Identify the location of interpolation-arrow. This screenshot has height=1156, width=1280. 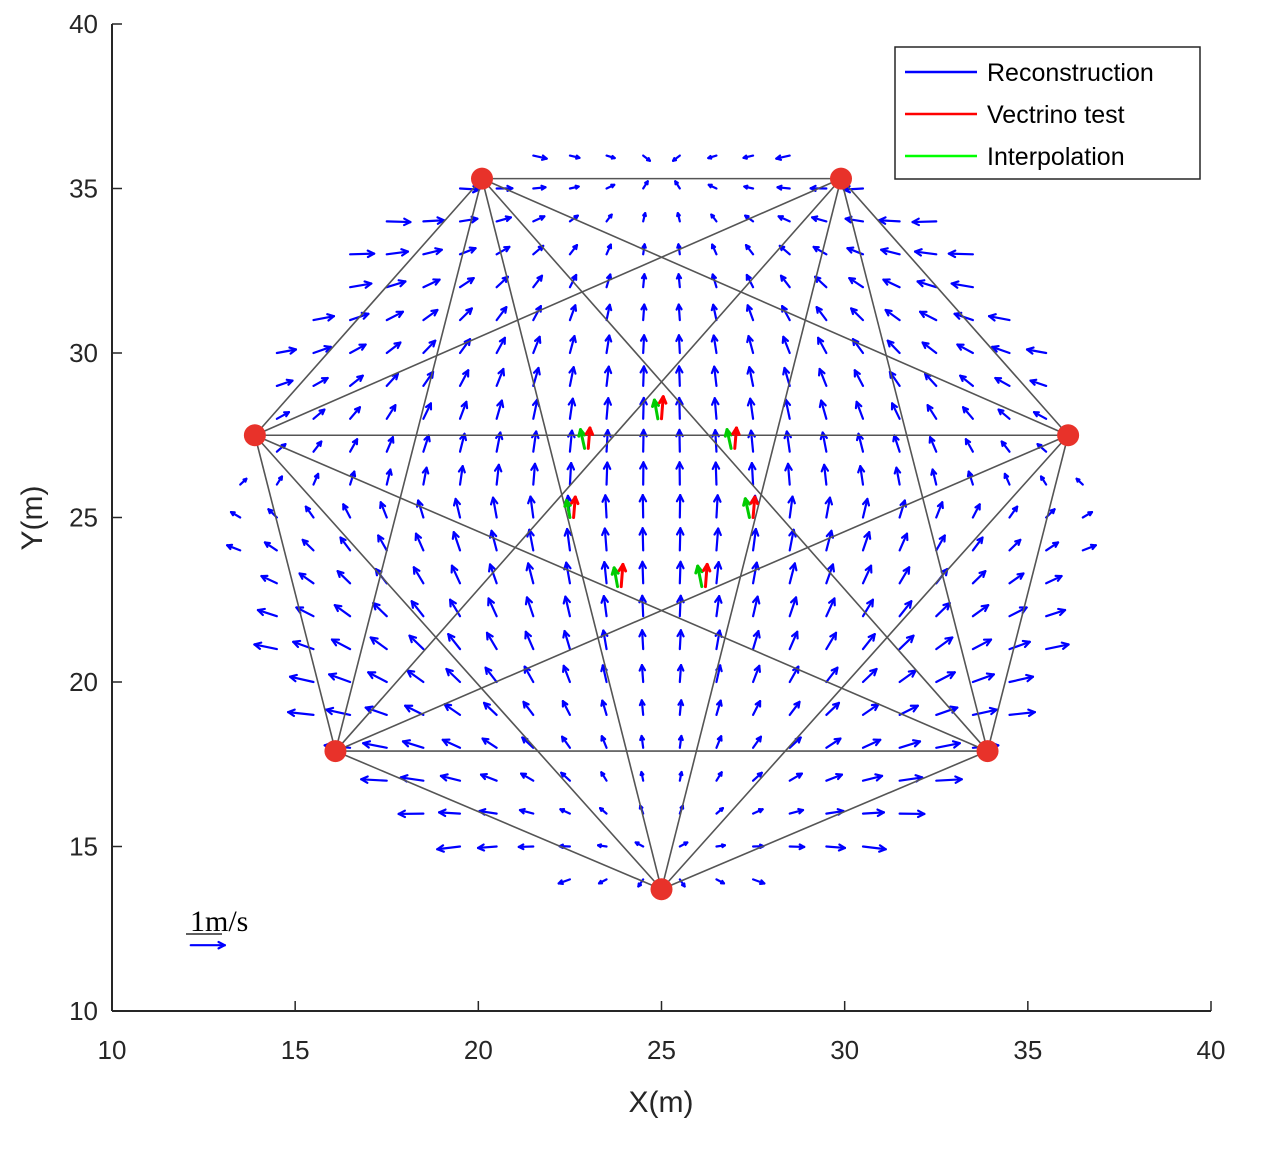
(567, 509).